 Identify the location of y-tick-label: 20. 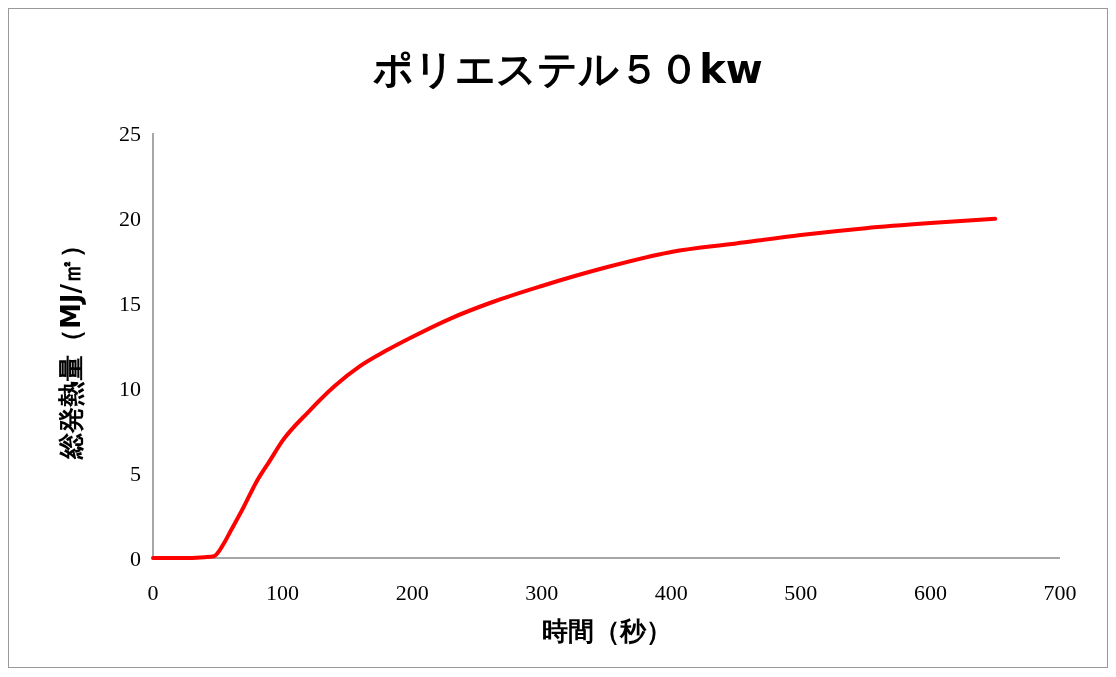
(130, 218).